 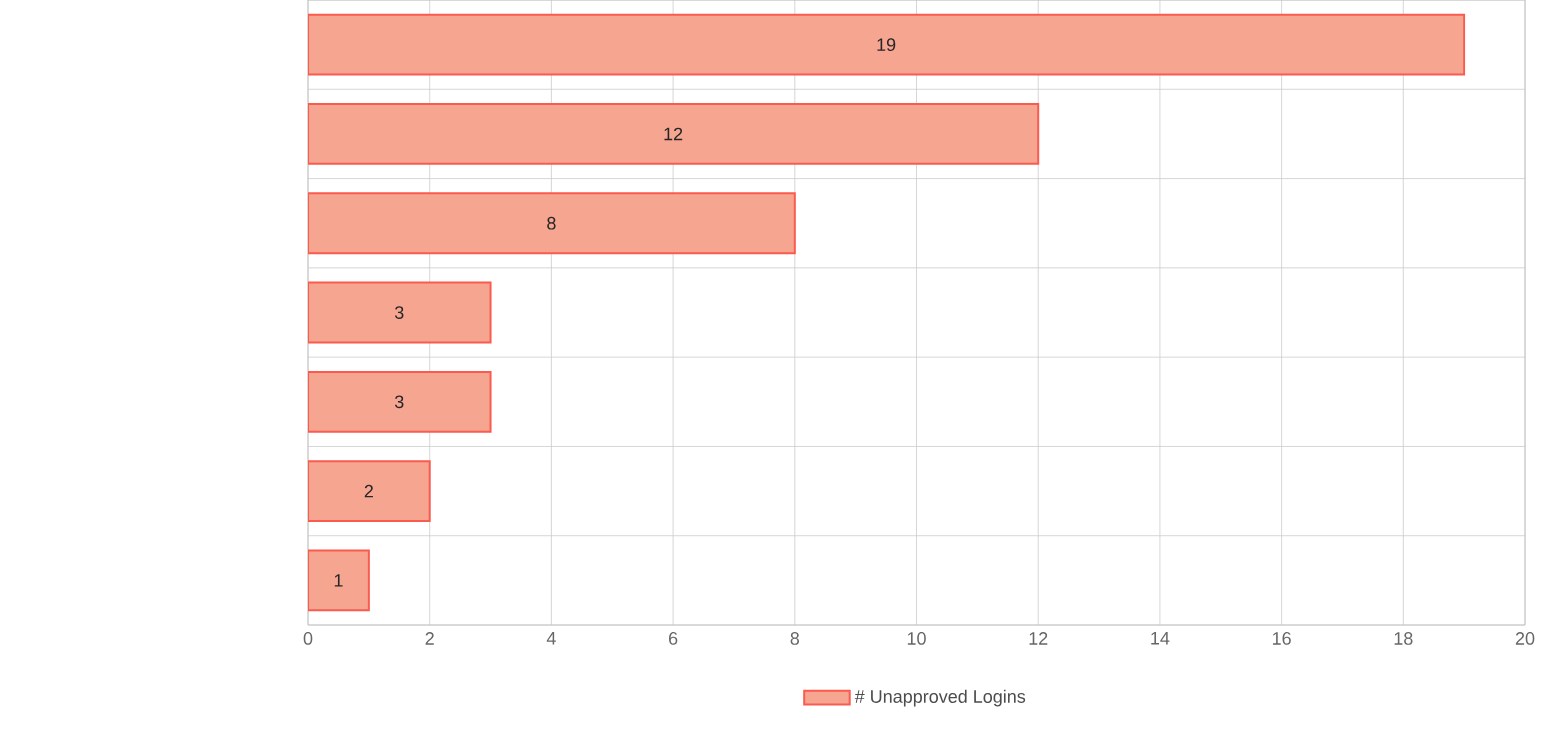 What do you see at coordinates (1525, 638) in the screenshot?
I see `x-tick-label: 20` at bounding box center [1525, 638].